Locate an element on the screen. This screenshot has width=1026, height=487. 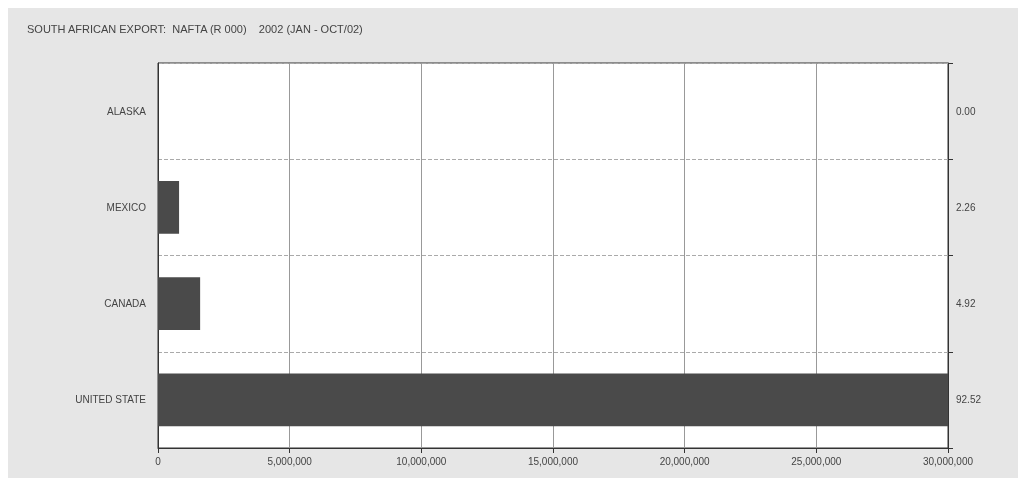
chart-title: SOUTH AFRICAN EXPORT: NAFTA (R 000) 2002 (JAN - OCT/02) is located at coordinates (195, 28).